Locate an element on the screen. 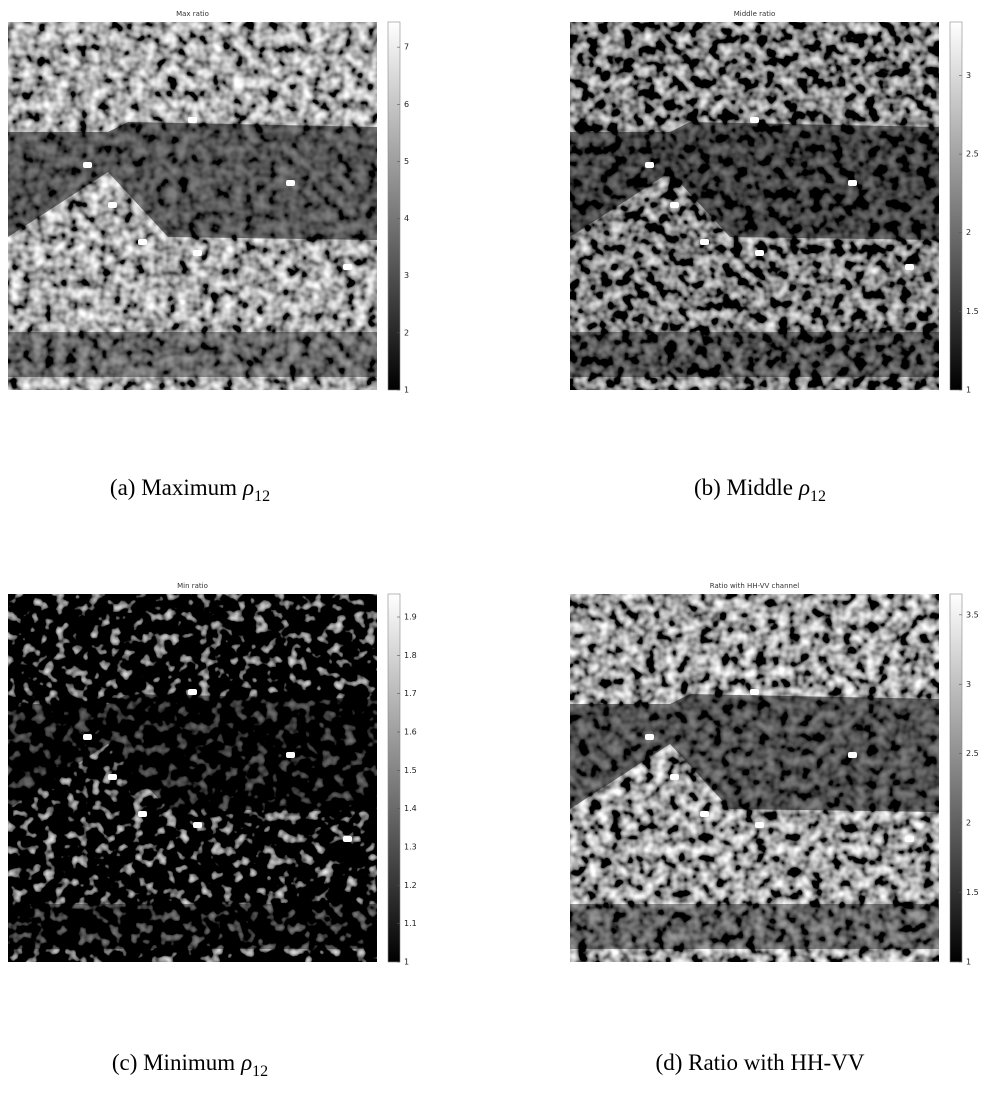 The height and width of the screenshot is (1106, 985). colorbar-tick-label: 7 is located at coordinates (406, 47).